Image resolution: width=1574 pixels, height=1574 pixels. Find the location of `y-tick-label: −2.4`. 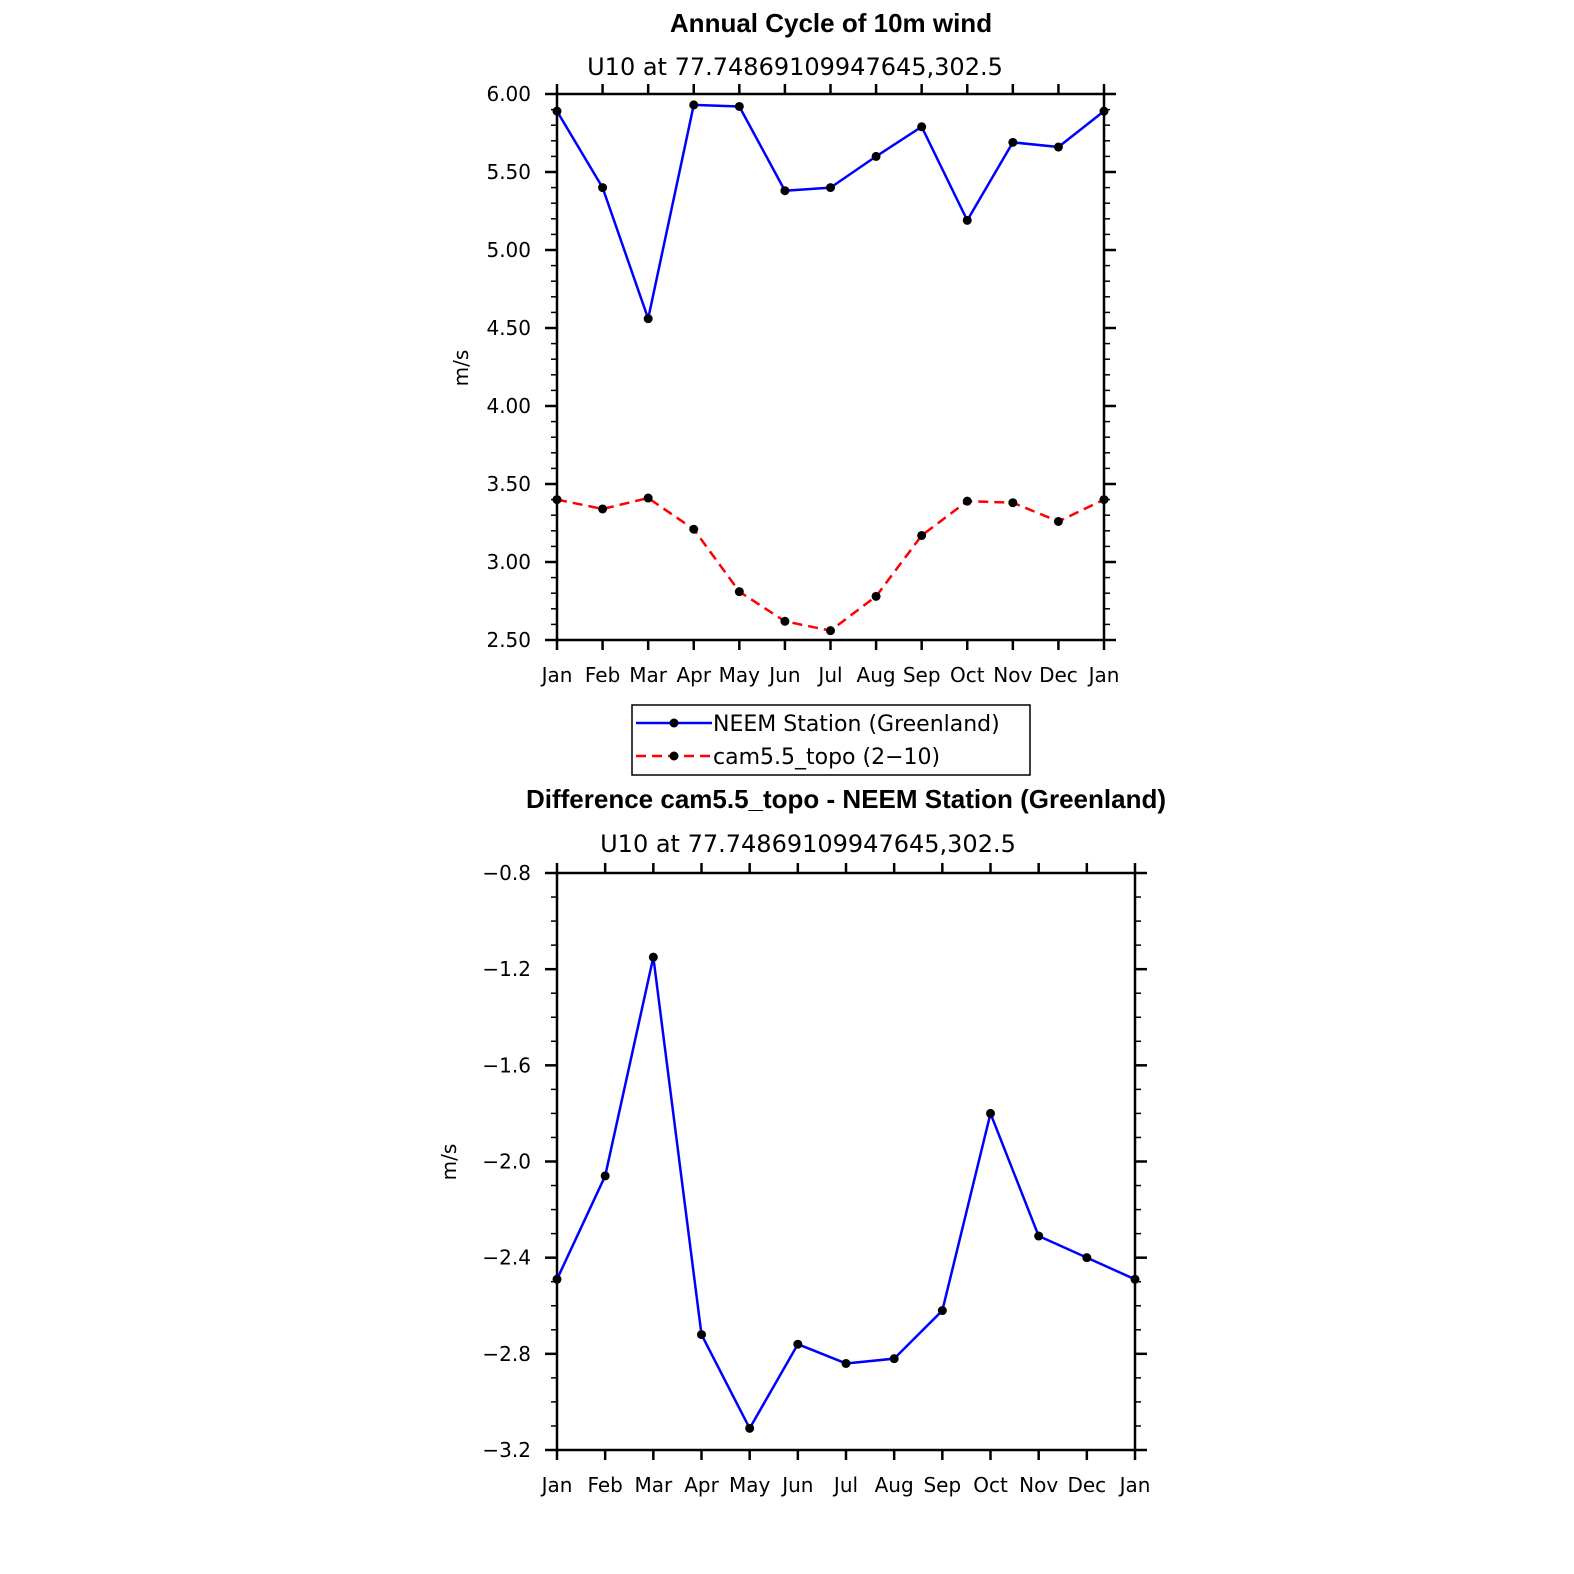

y-tick-label: −2.4 is located at coordinates (506, 1258).